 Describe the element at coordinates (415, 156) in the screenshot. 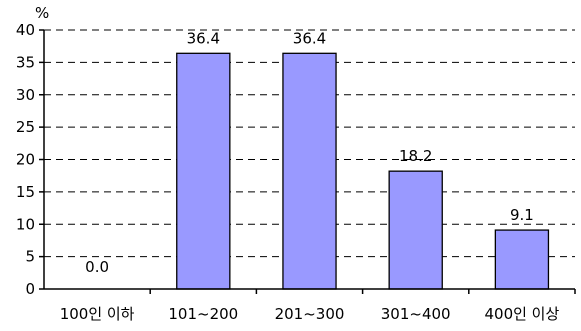

I see `data-label: 18.2` at that location.